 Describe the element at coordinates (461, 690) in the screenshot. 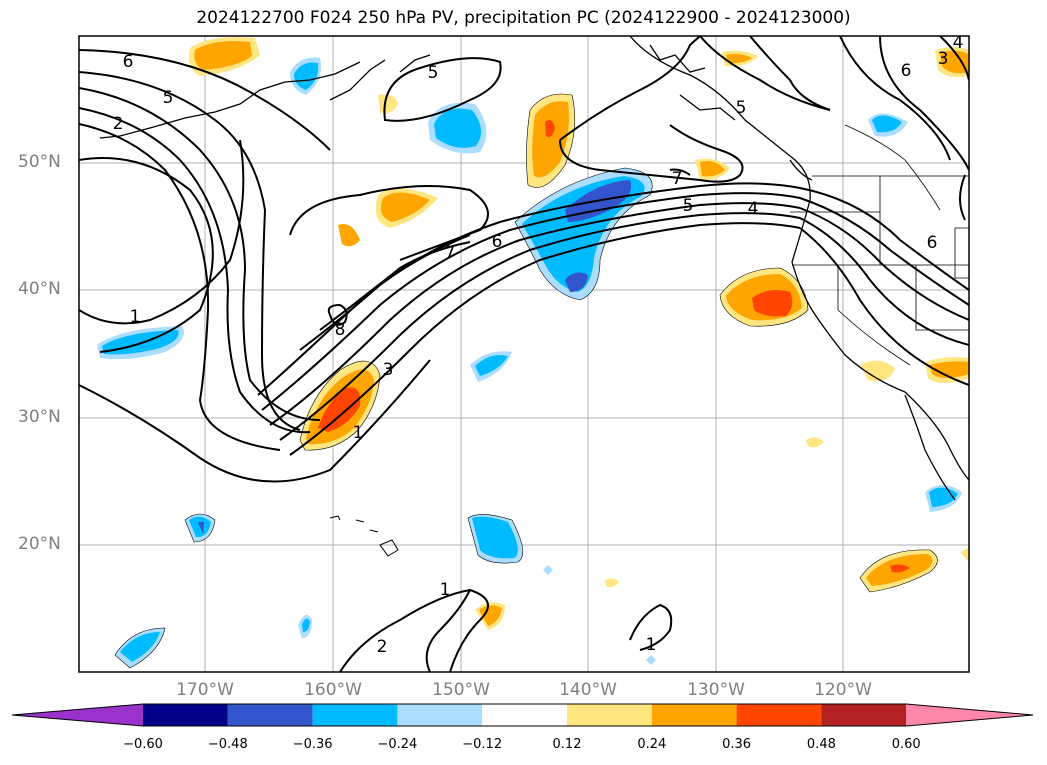

I see `lon-label-150: 150°W` at that location.